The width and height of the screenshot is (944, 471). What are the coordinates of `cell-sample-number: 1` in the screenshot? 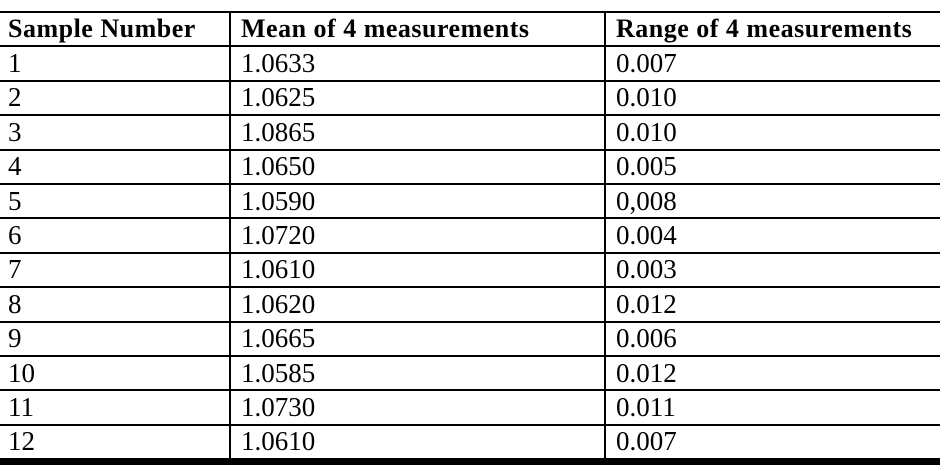 It's located at (115, 63).